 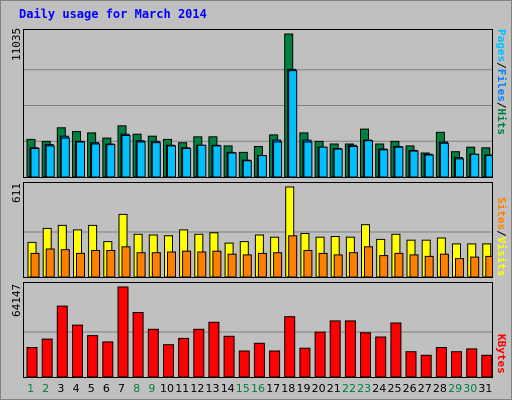 I want to click on x-tick-label-day-8: 8, so click(x=137, y=388).